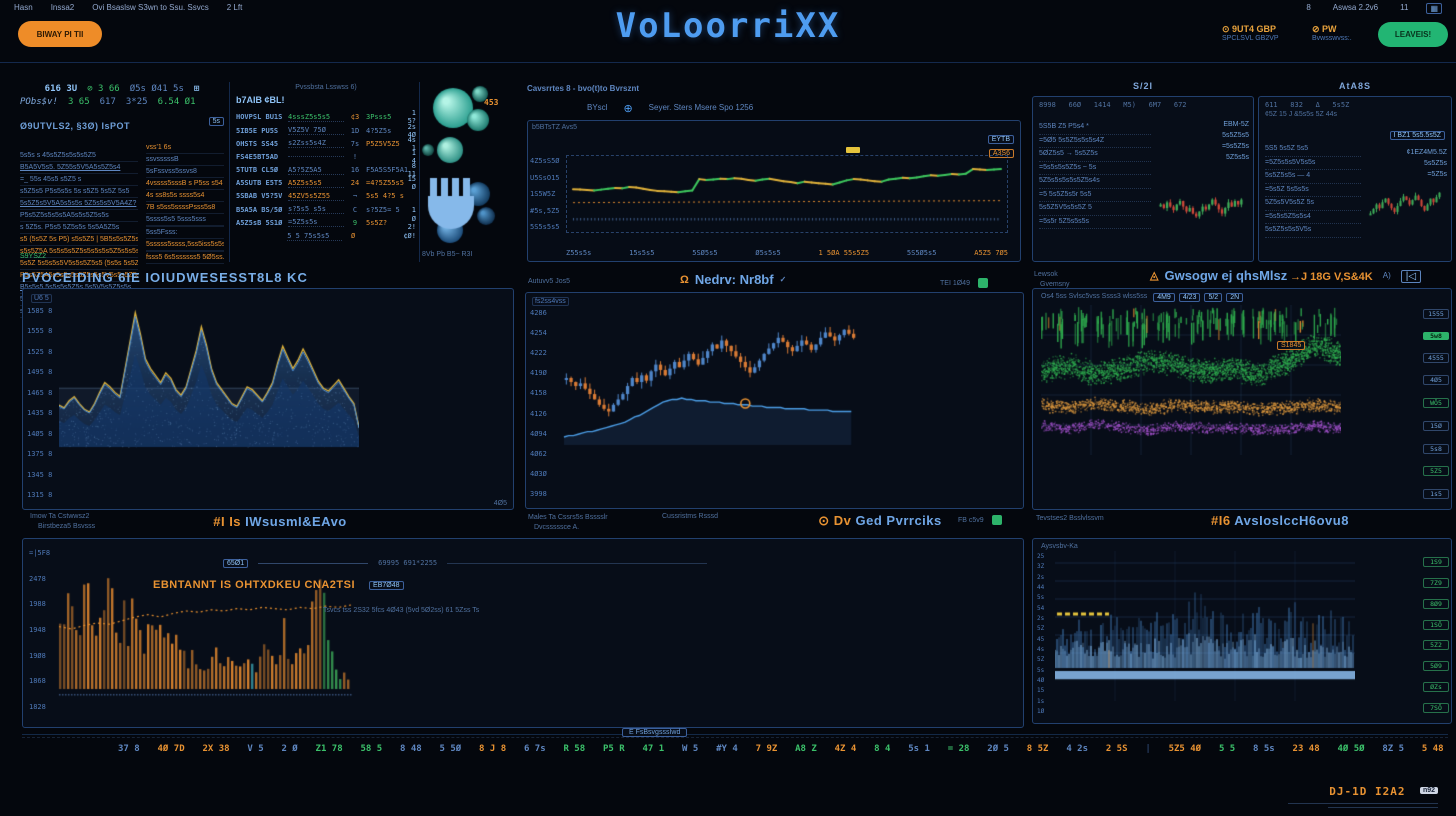 The height and width of the screenshot is (816, 1456). Describe the element at coordinates (326, 209) in the screenshot. I see `positions-row: B5A5A BS/5Ø s?5s5 s5s C s?5Z5= 5 1` at that location.